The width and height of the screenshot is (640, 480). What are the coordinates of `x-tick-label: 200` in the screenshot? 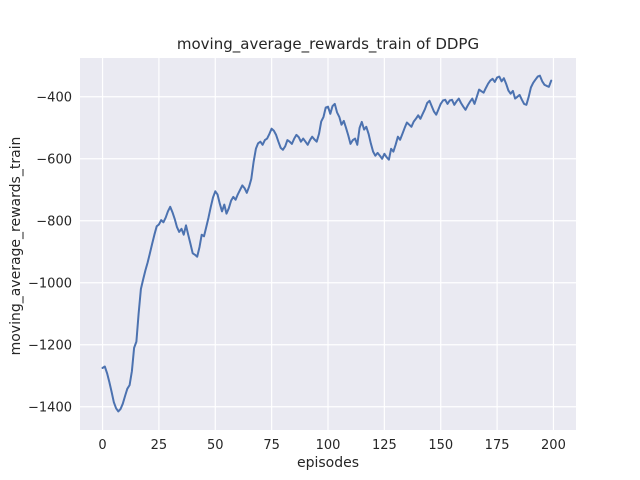 It's located at (553, 445).